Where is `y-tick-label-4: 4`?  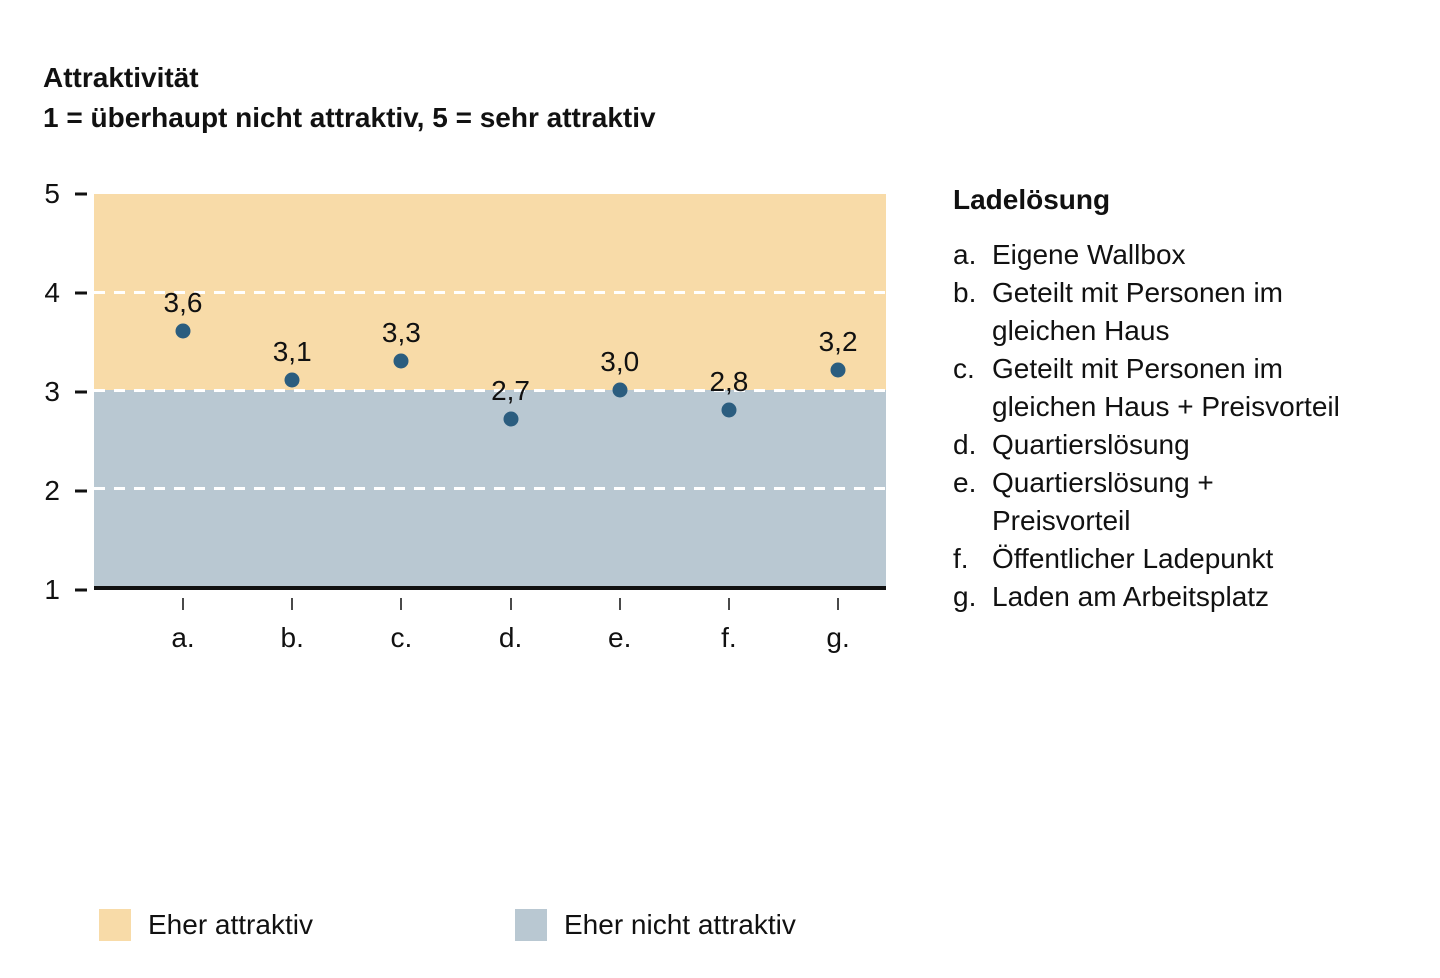 y-tick-label-4: 4 is located at coordinates (52, 292).